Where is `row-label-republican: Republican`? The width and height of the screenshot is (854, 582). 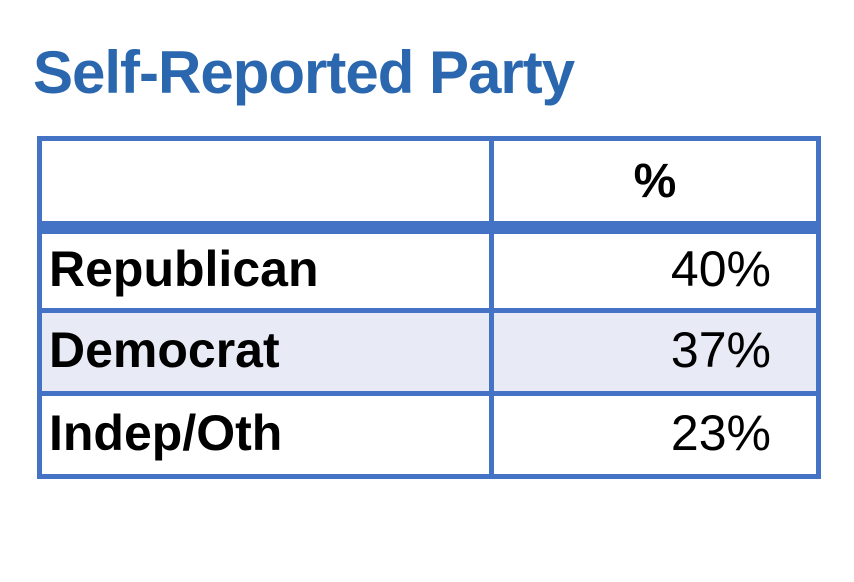
row-label-republican: Republican is located at coordinates (265, 269).